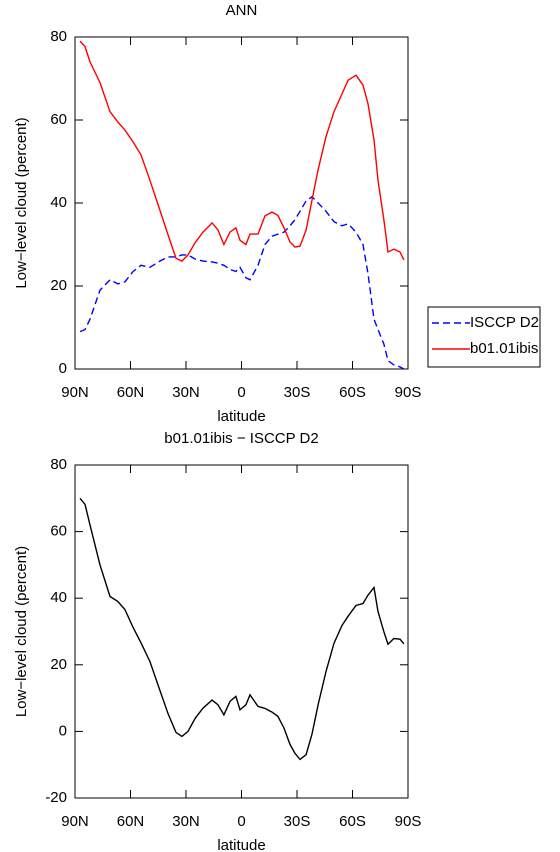  I want to click on data-line, so click(242, 282).